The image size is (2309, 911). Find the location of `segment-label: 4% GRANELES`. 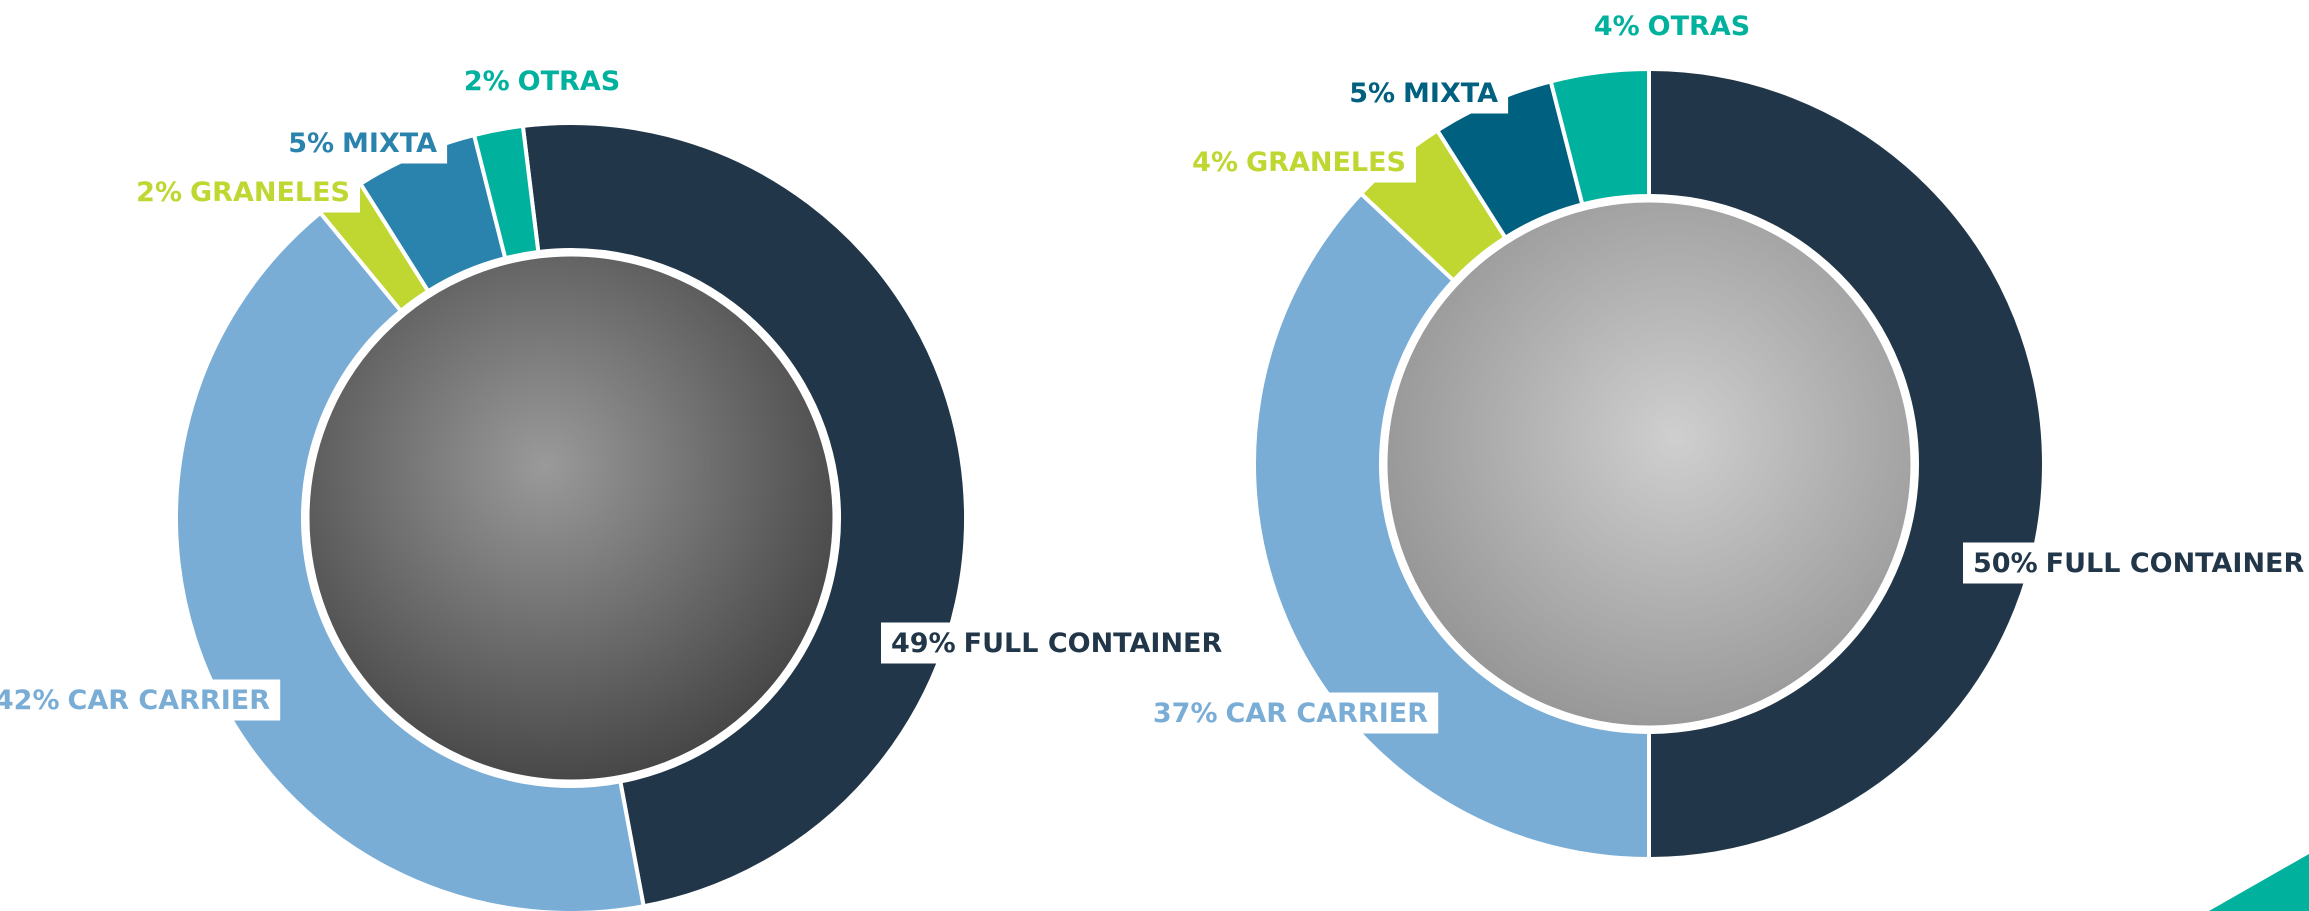

segment-label: 4% GRANELES is located at coordinates (1299, 162).